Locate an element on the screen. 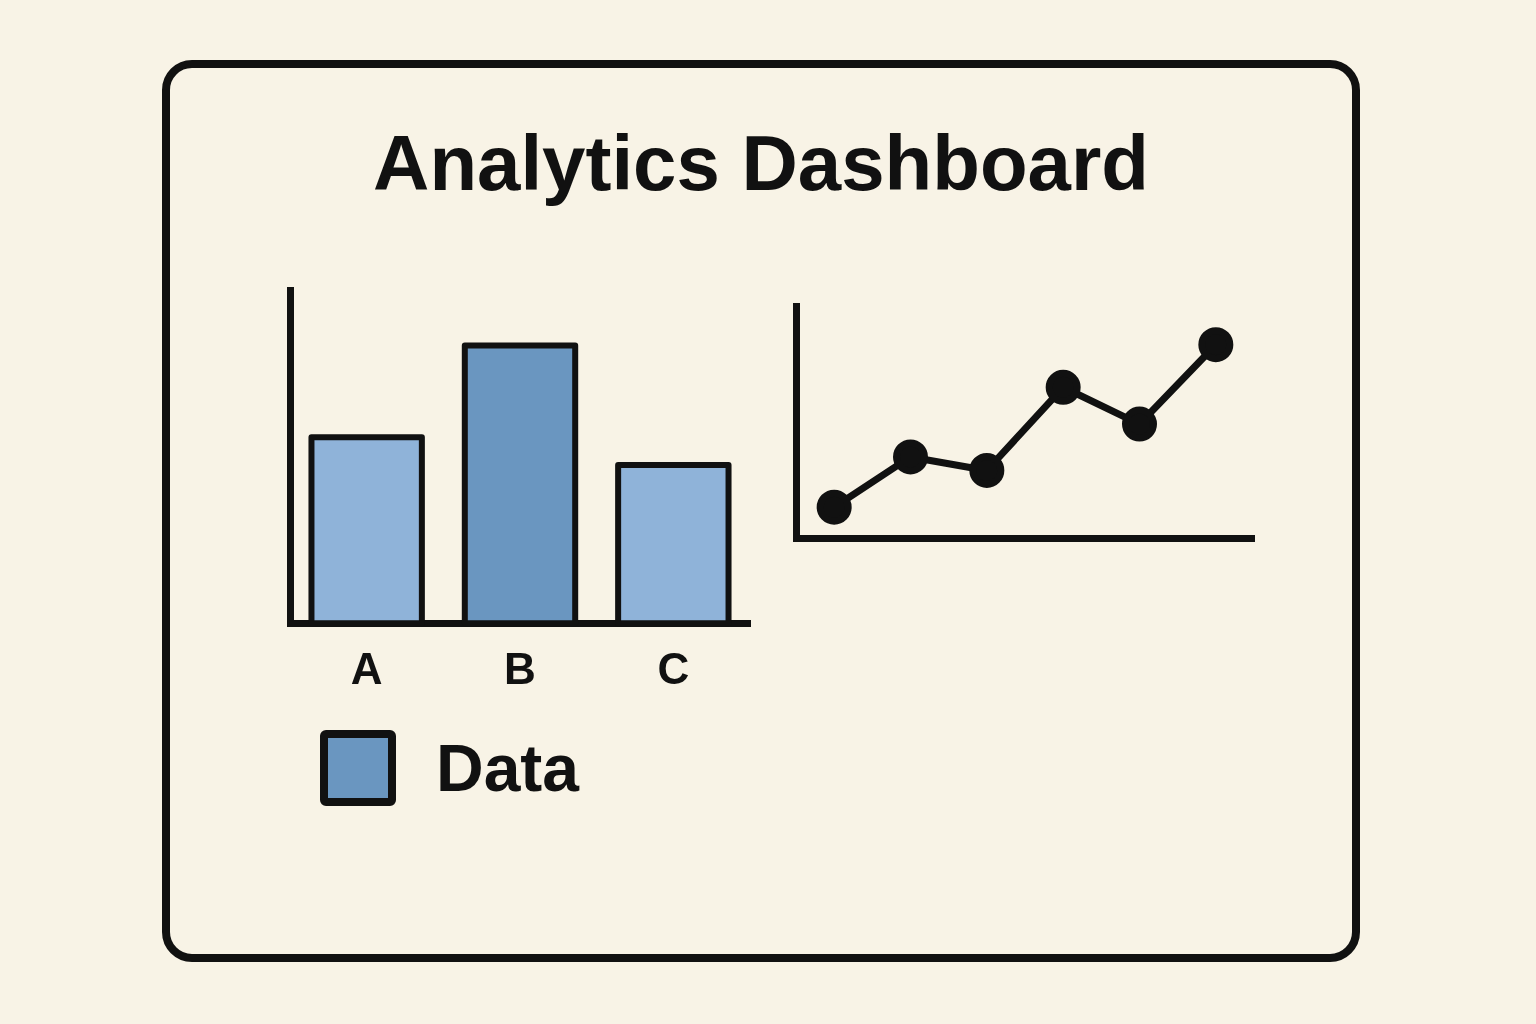 The height and width of the screenshot is (1024, 1536). x-tick-label: A is located at coordinates (366, 668).